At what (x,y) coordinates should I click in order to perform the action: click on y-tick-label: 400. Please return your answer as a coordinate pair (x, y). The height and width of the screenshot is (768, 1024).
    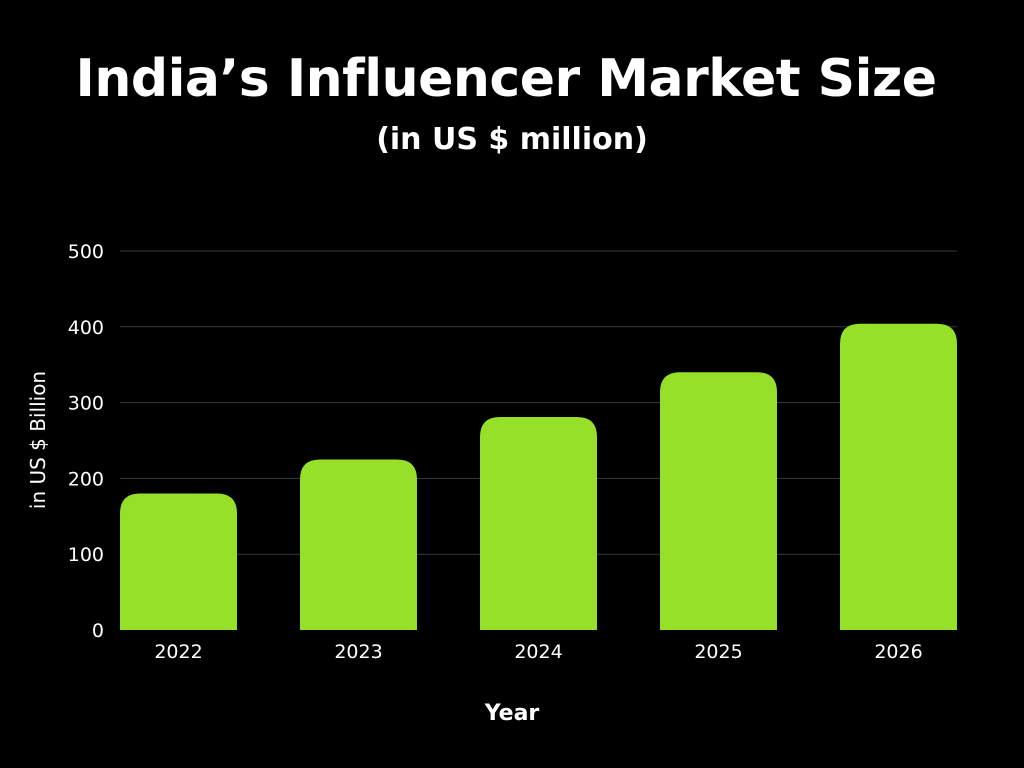
    Looking at the image, I should click on (86, 328).